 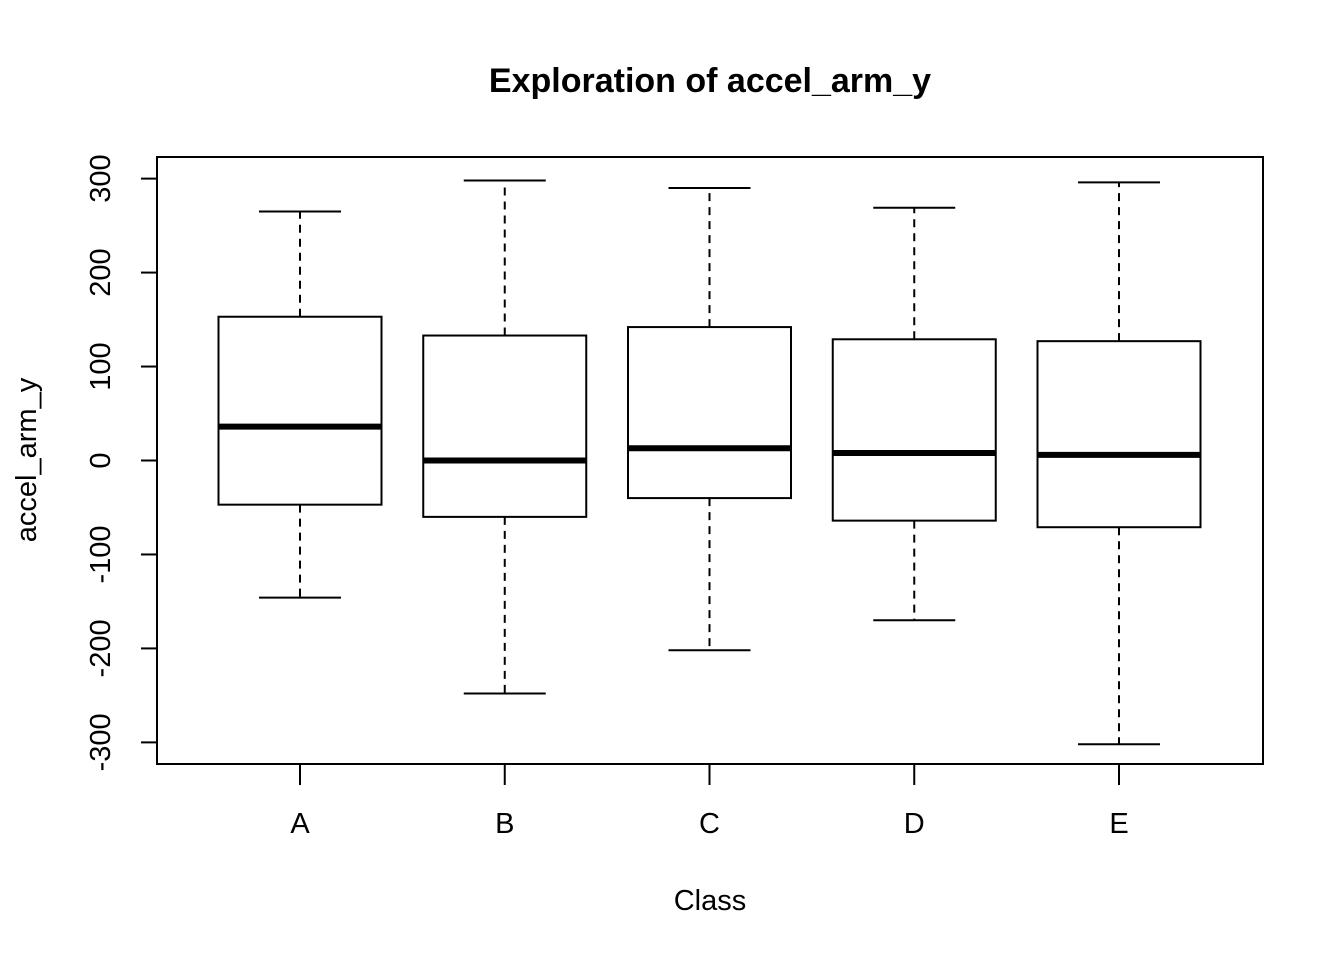 What do you see at coordinates (709, 413) in the screenshot?
I see `iqr-box-C` at bounding box center [709, 413].